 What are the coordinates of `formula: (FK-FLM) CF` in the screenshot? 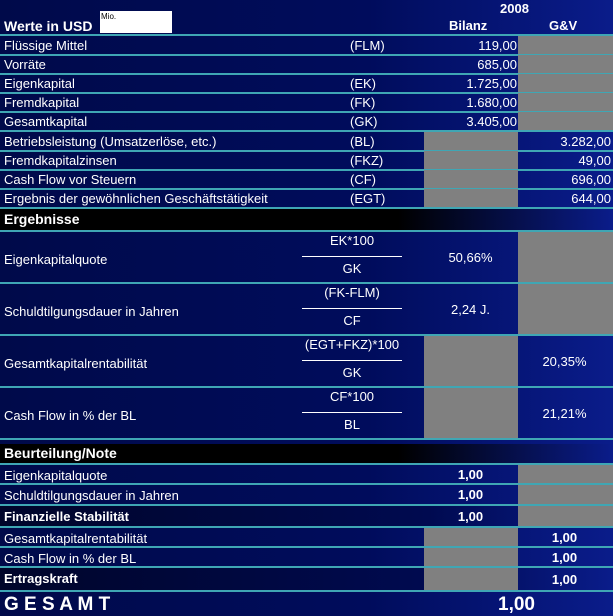 It's located at (352, 306).